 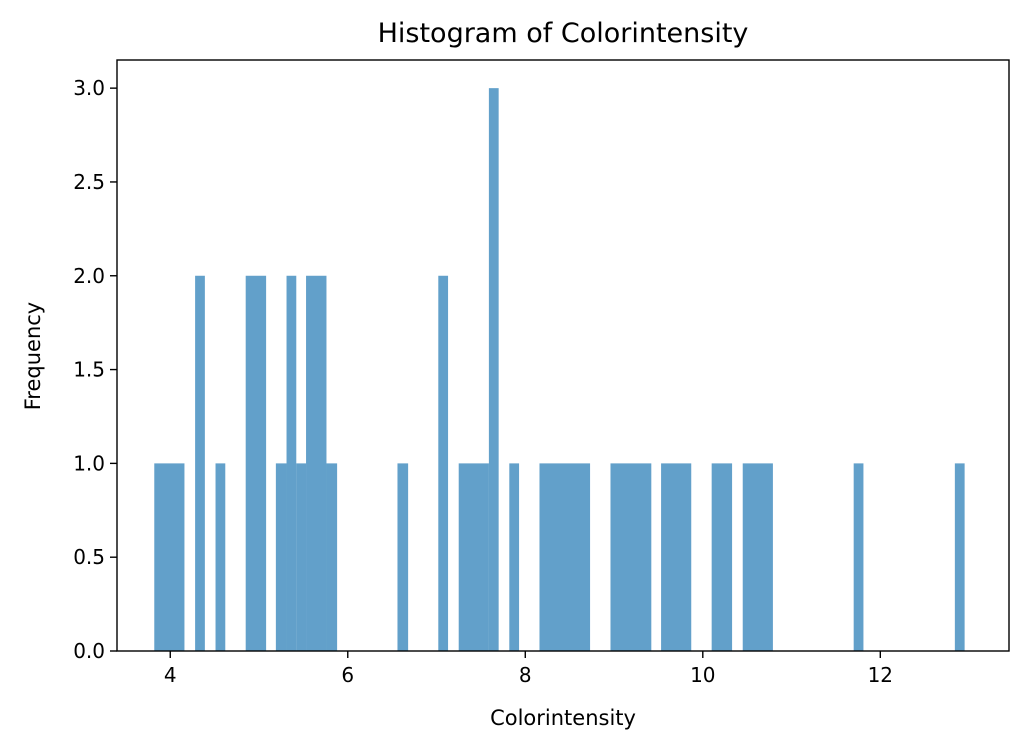 I want to click on chart-title: Histogram of Colorintensity, so click(x=563, y=33).